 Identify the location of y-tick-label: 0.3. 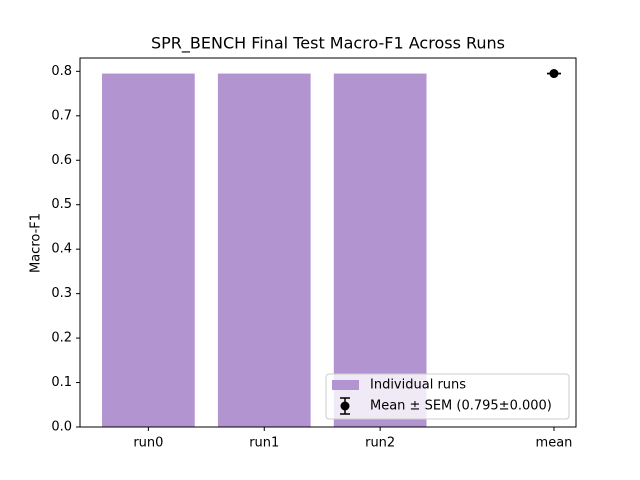
(61, 293).